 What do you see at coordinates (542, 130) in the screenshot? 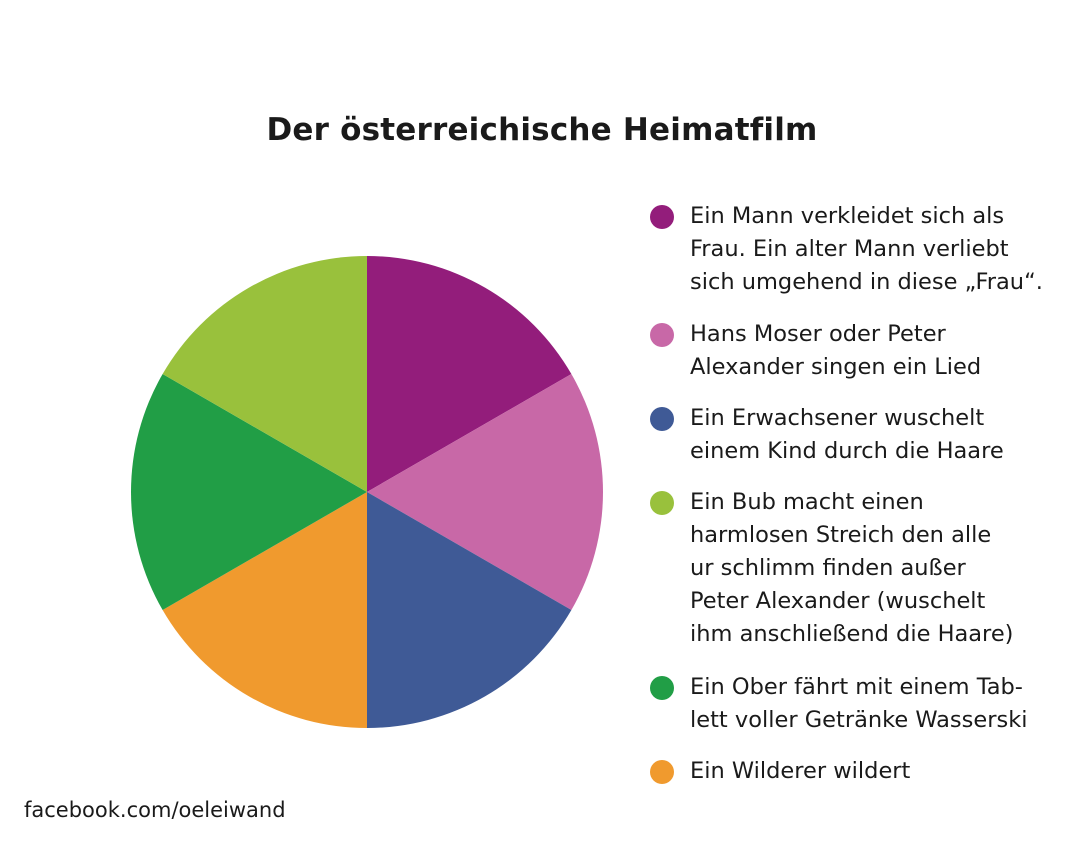
I see `chart-title: Der österreichische Heimatfilm` at bounding box center [542, 130].